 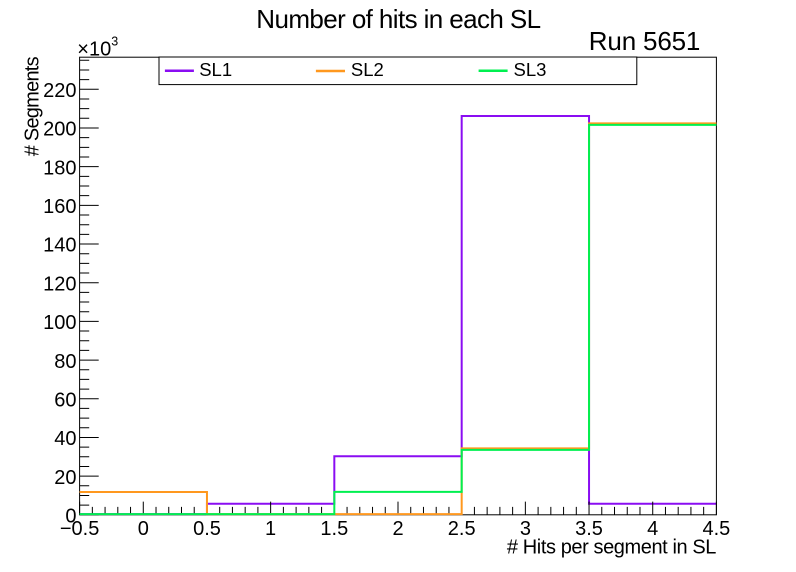 What do you see at coordinates (215, 69) in the screenshot?
I see `svg-text: SL1` at bounding box center [215, 69].